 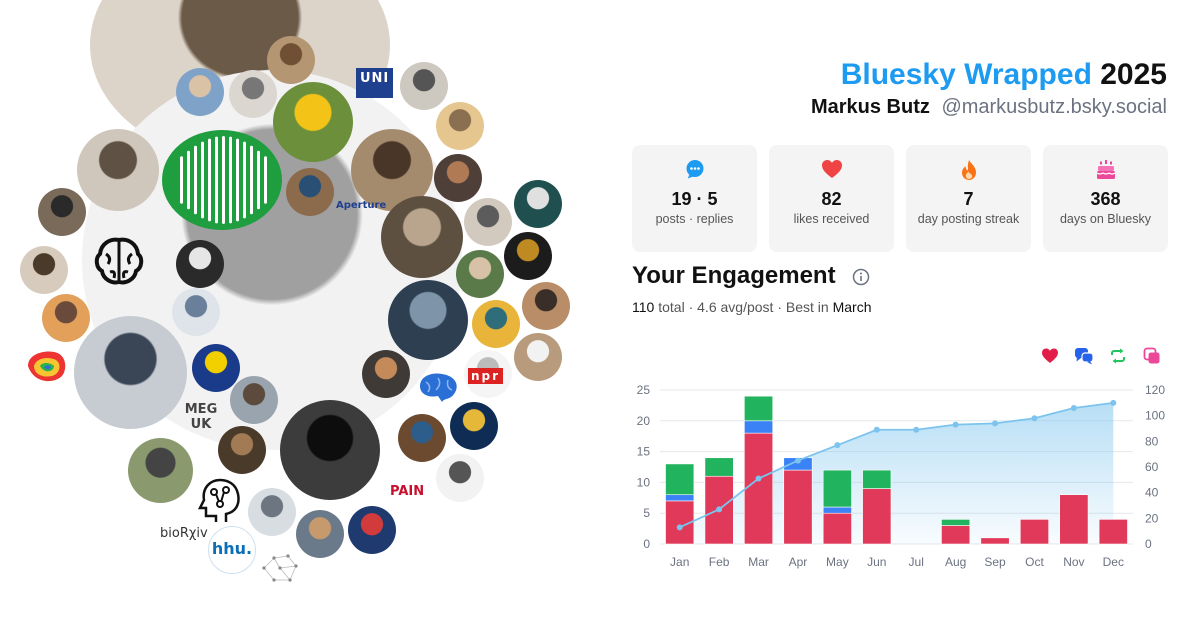 I want to click on waveform-logo, so click(x=222, y=180).